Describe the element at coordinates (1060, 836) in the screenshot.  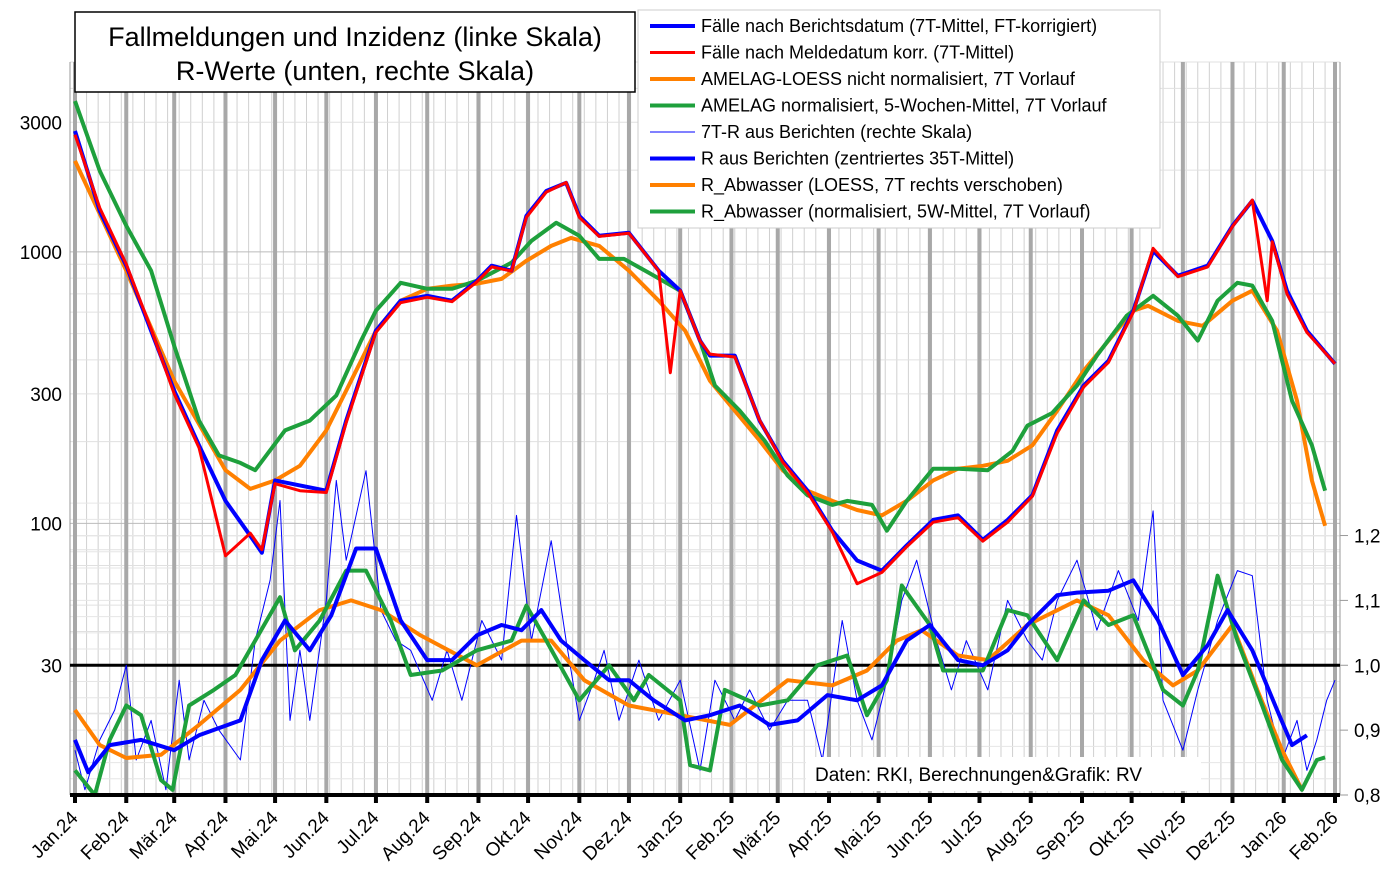
I see `x-tick-label: Sep.25` at that location.